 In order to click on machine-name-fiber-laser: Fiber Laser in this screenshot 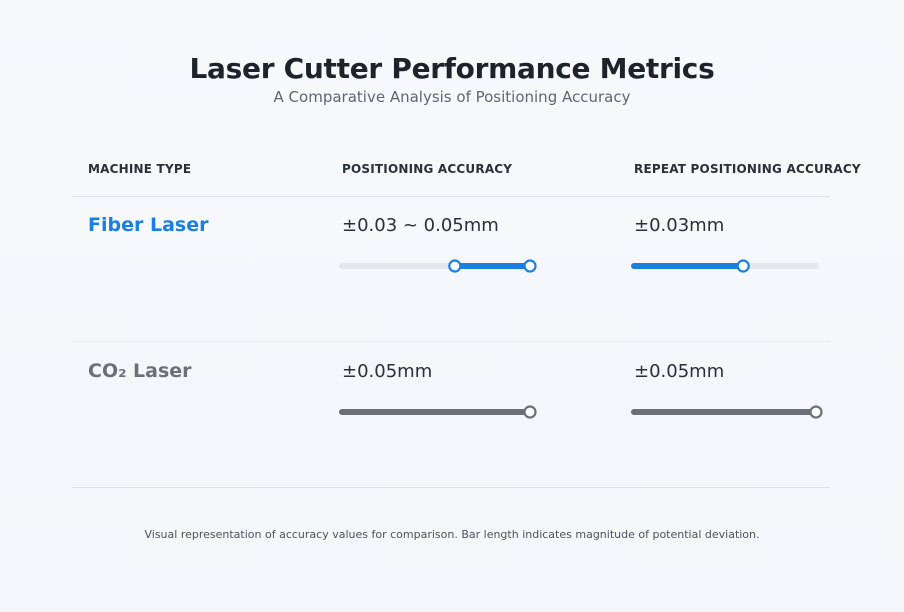, I will do `click(148, 225)`.